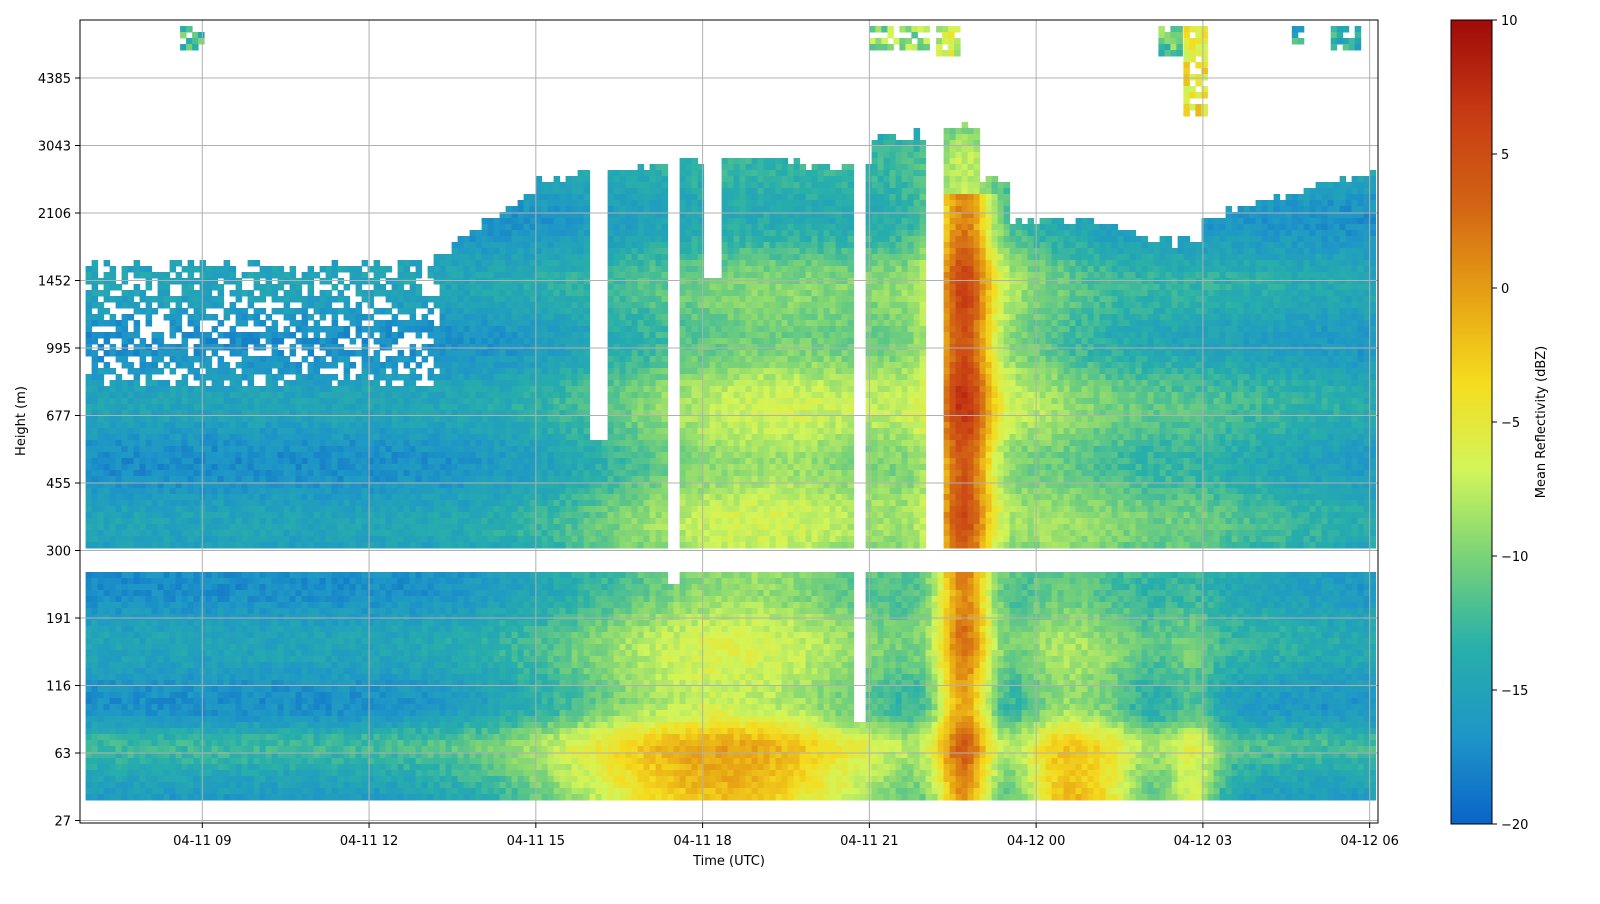 This screenshot has width=1600, height=904. I want to click on heat-cell-1955, so click(233, 749).